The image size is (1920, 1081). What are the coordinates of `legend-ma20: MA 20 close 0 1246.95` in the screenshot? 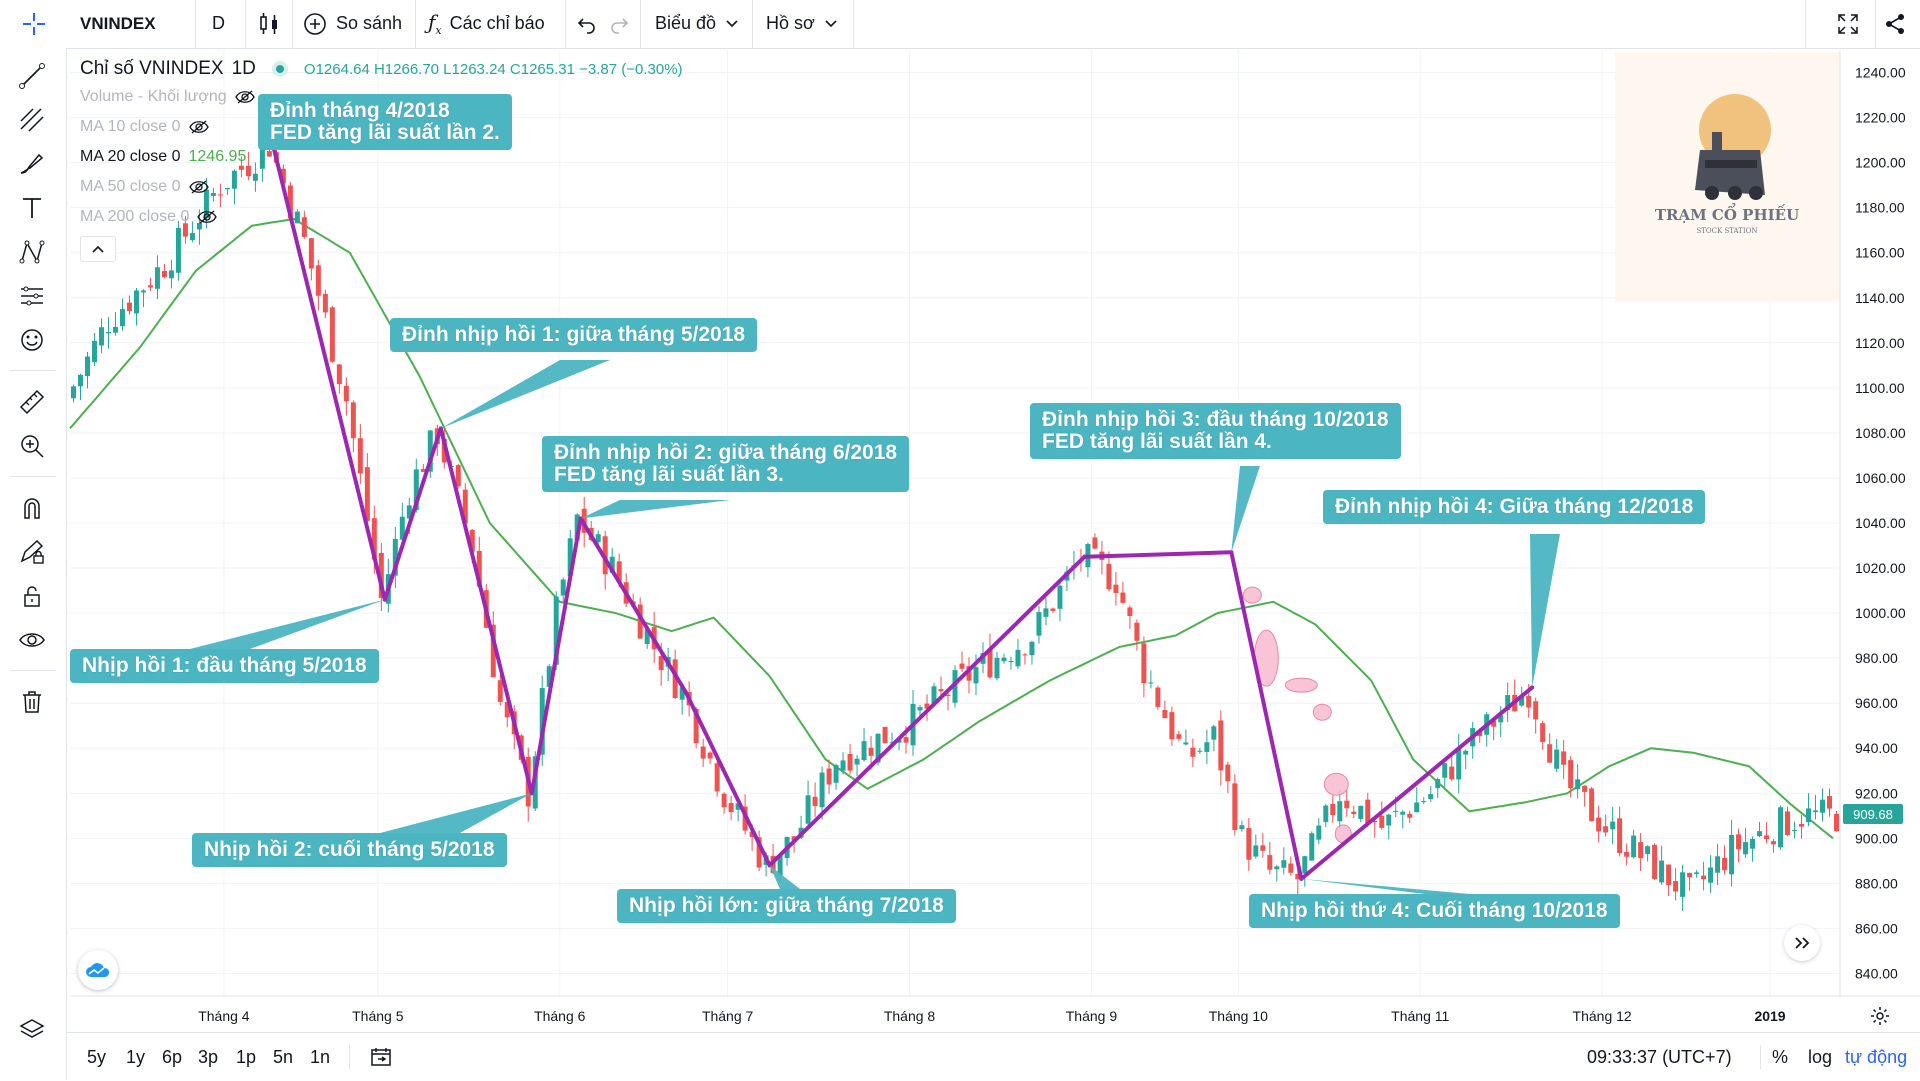 It's located at (163, 157).